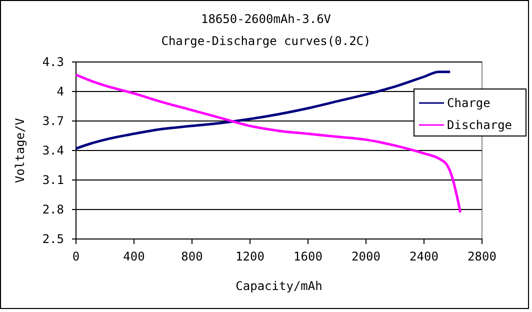  What do you see at coordinates (250, 257) in the screenshot?
I see `x-tick-label: 1200` at bounding box center [250, 257].